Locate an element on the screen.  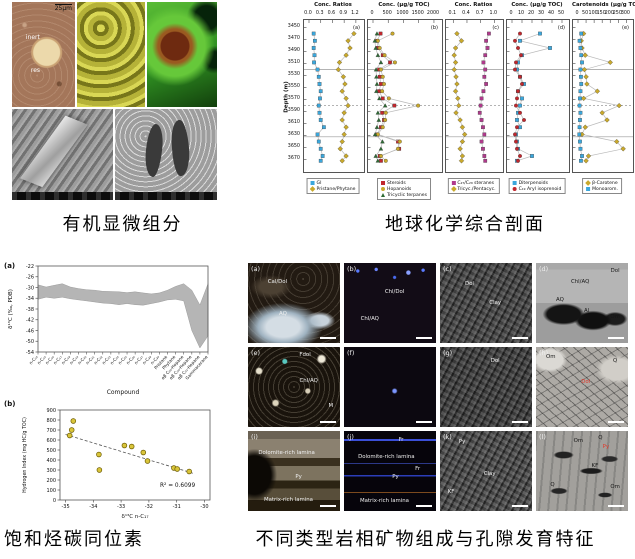
depth-tick-label: 3490 is located at coordinates (293, 51).